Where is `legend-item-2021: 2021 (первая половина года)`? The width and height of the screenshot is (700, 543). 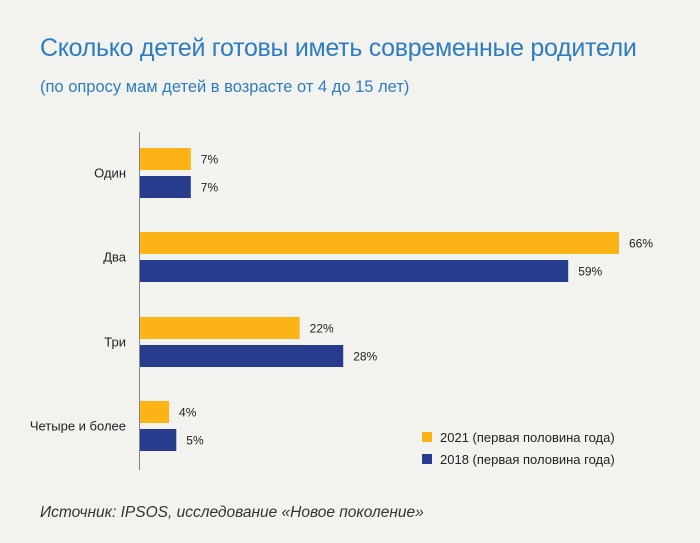 legend-item-2021: 2021 (первая половина года) is located at coordinates (518, 437).